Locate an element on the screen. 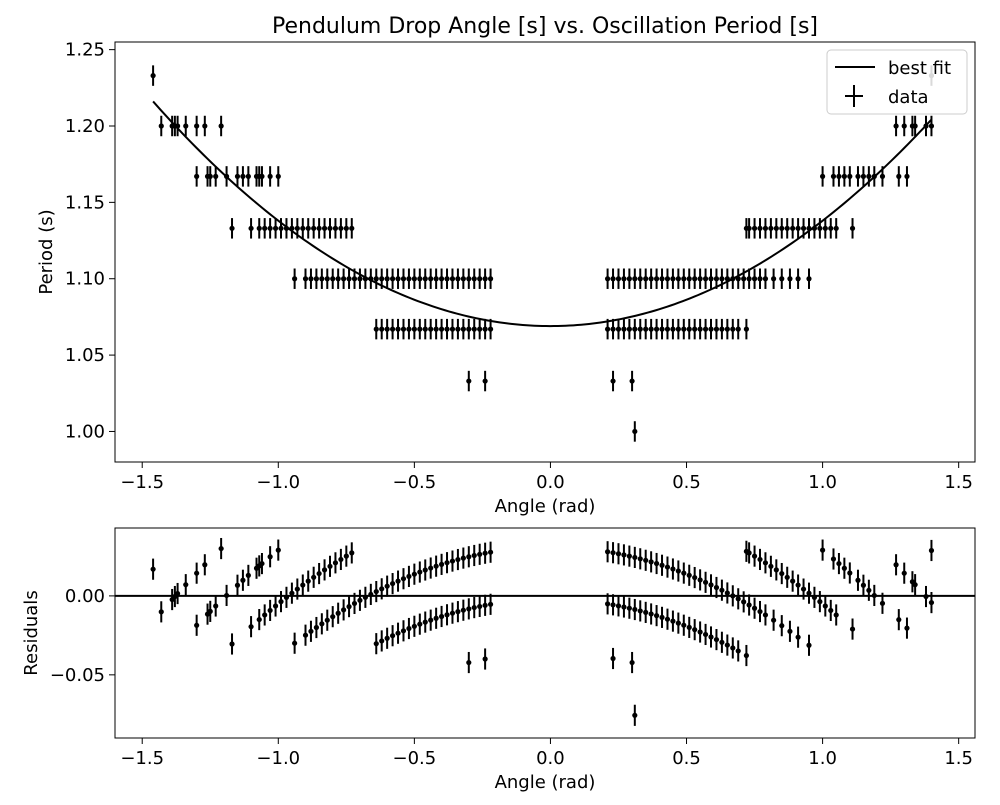 The height and width of the screenshot is (805, 1000). x-tick-label: 1.0 is located at coordinates (822, 482).